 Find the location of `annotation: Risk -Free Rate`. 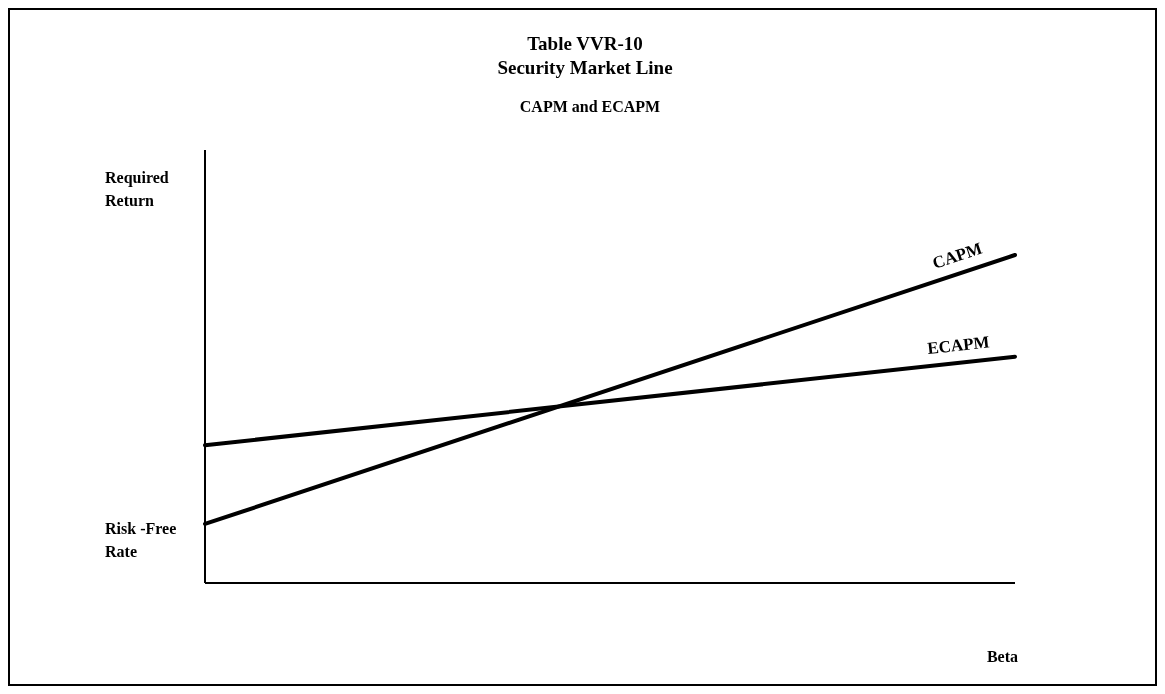

annotation: Risk -Free Rate is located at coordinates (141, 540).